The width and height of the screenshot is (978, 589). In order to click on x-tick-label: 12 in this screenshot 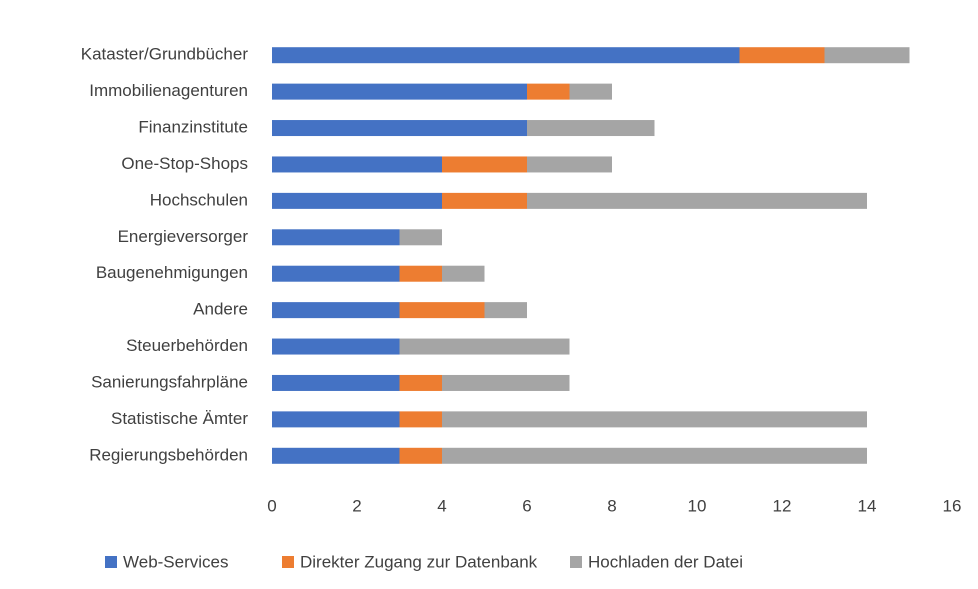, I will do `click(782, 505)`.